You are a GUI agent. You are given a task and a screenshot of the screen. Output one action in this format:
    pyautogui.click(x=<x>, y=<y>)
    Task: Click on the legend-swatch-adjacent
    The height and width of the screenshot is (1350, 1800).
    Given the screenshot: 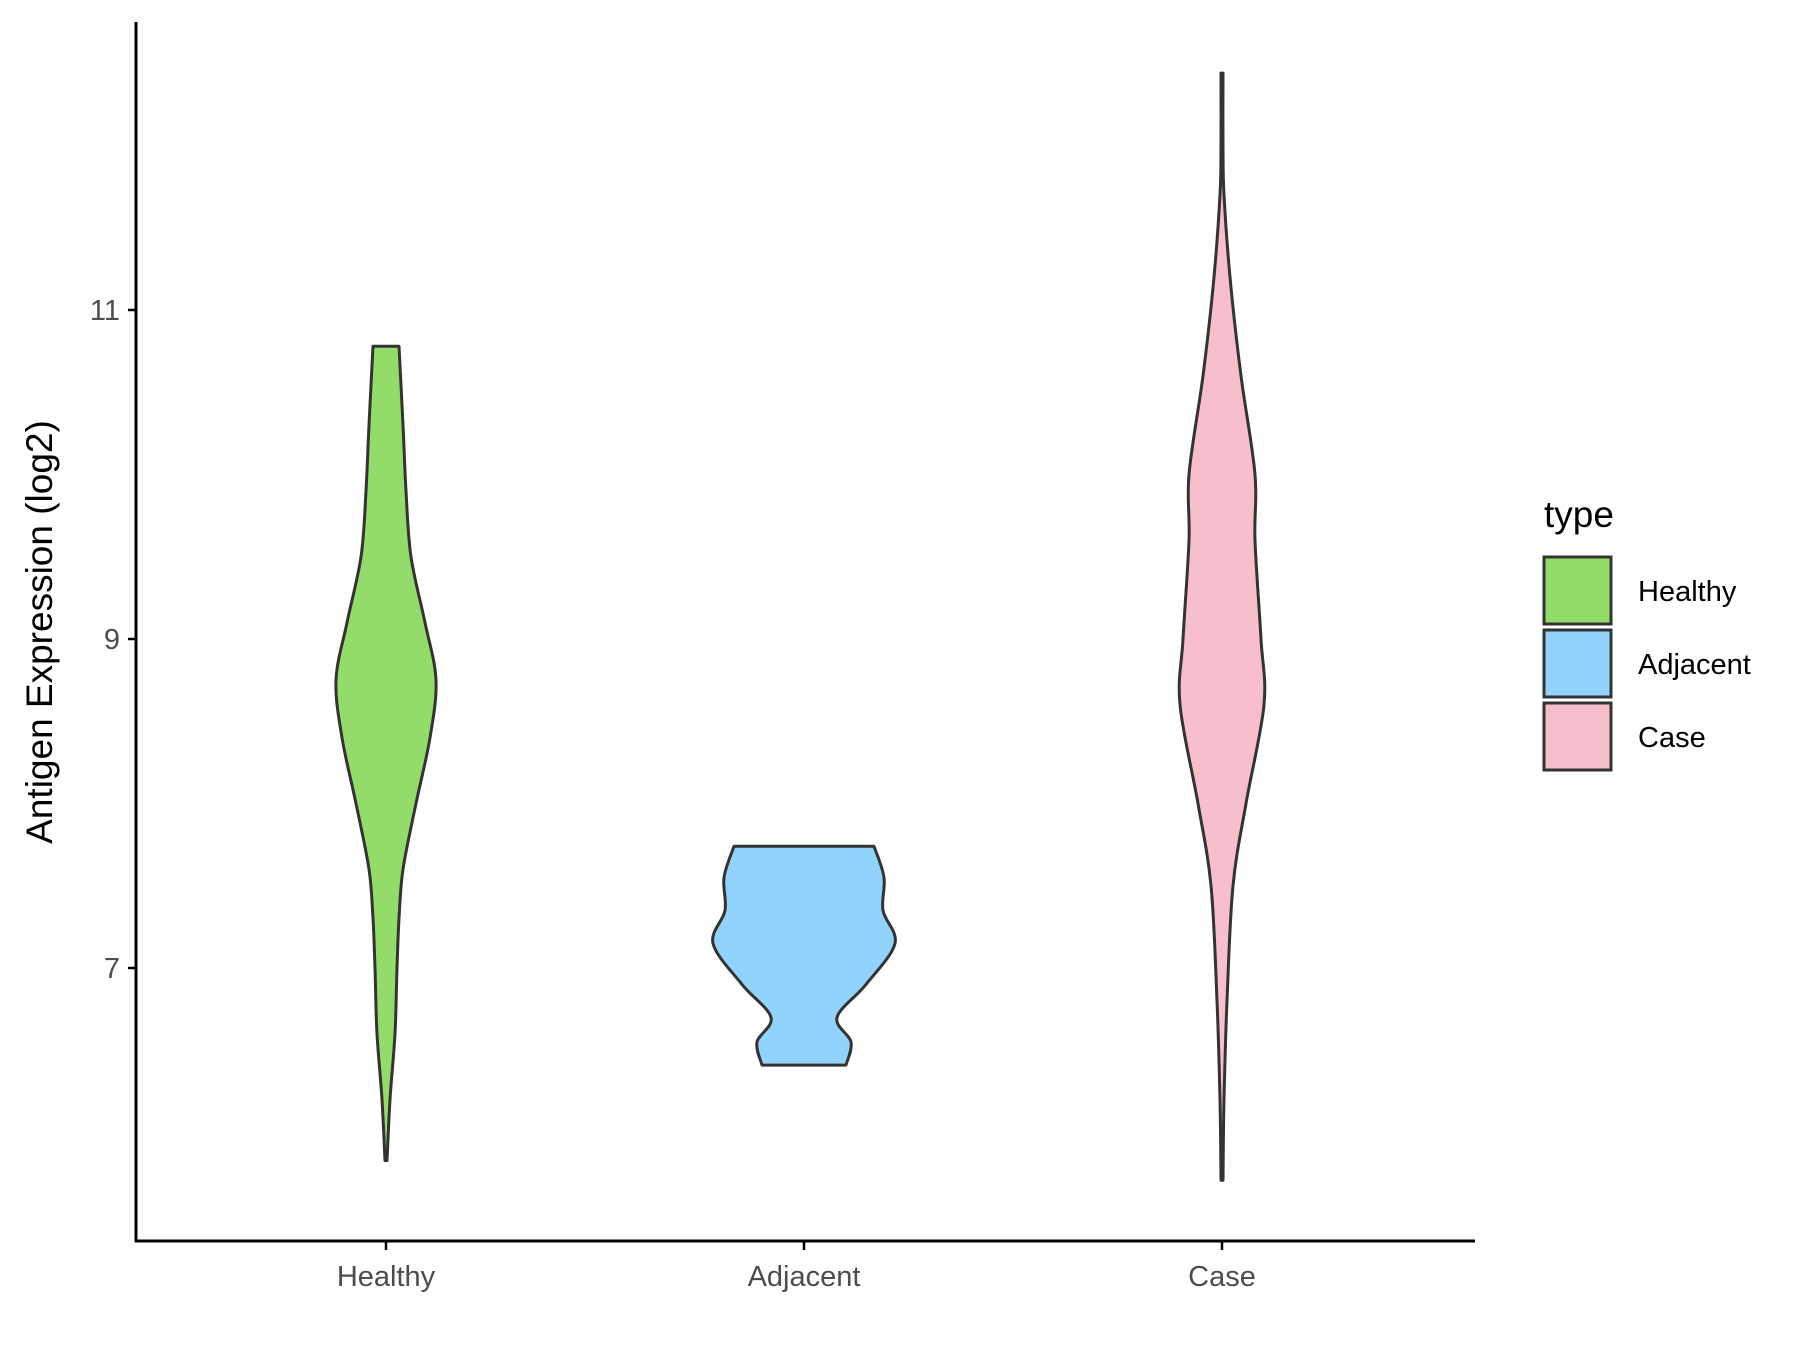 What is the action you would take?
    pyautogui.click(x=1577, y=663)
    